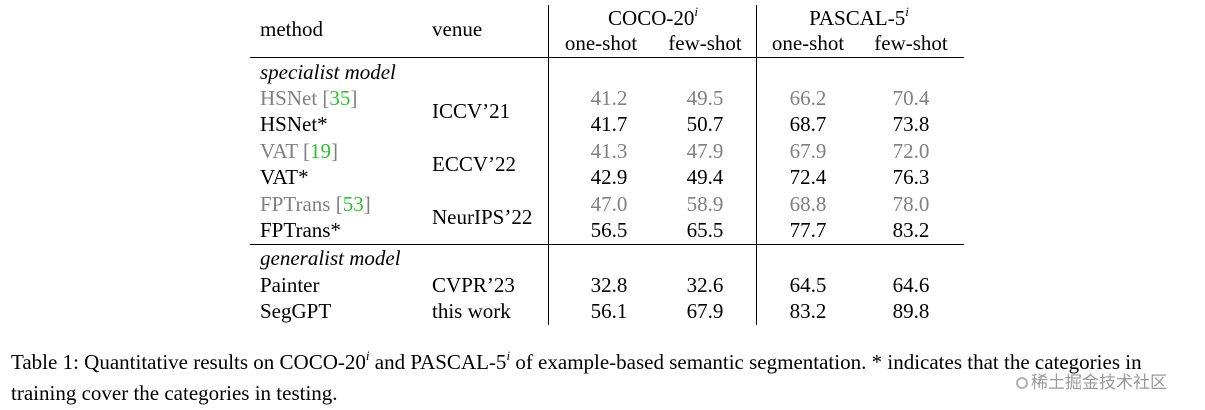  Describe the element at coordinates (859, 17) in the screenshot. I see `header-pascal: PASCAL-5i` at that location.